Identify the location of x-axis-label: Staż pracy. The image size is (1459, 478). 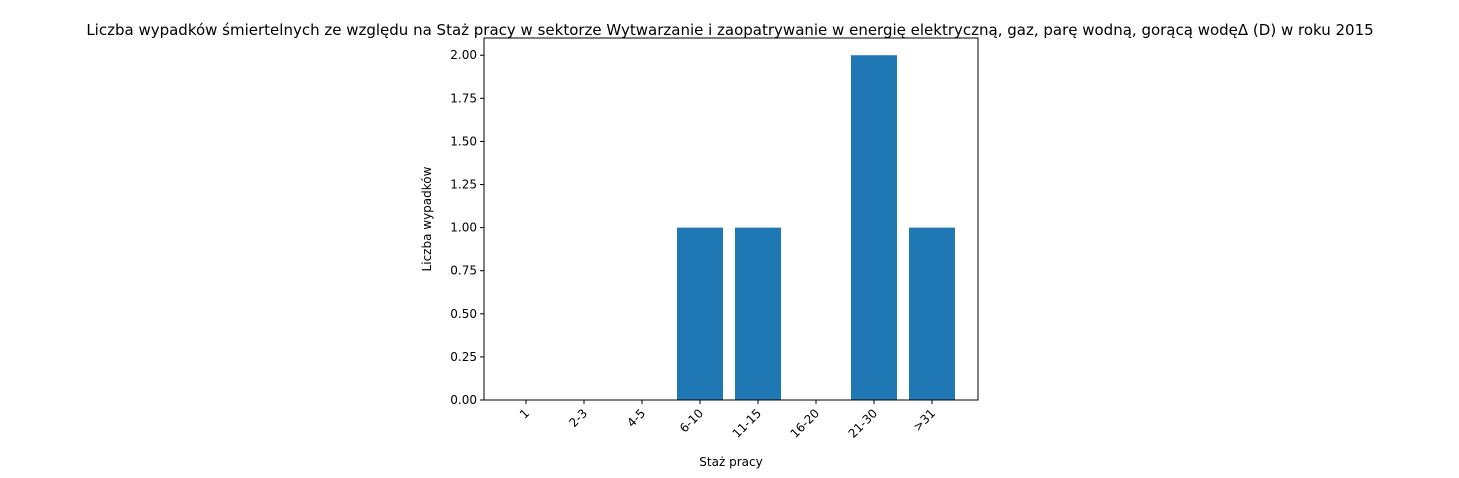
(730, 462).